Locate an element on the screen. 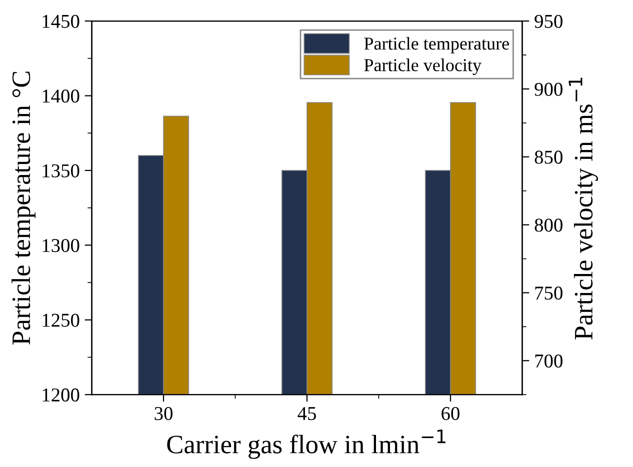 The image size is (633, 467). y2-tick-label: 800 is located at coordinates (548, 225).